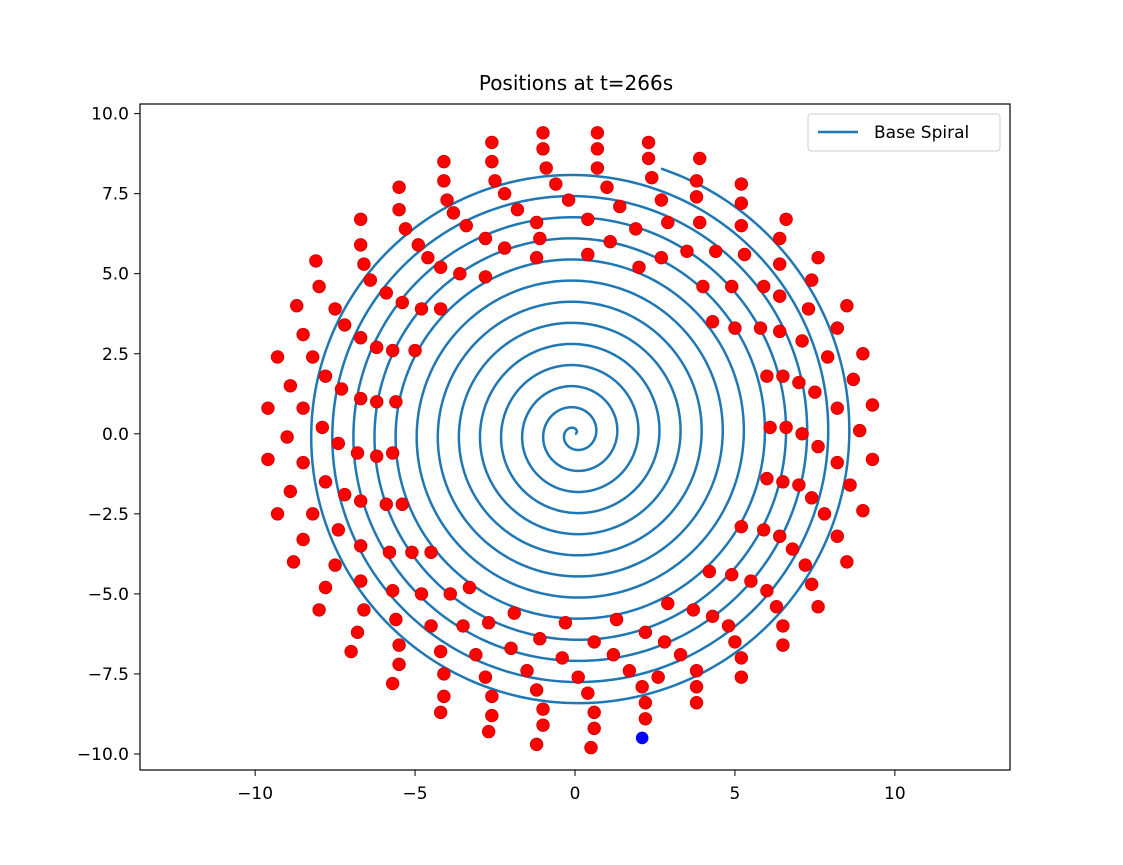 This screenshot has height=865, width=1123. What do you see at coordinates (735, 794) in the screenshot?
I see `x-tick-label: 5` at bounding box center [735, 794].